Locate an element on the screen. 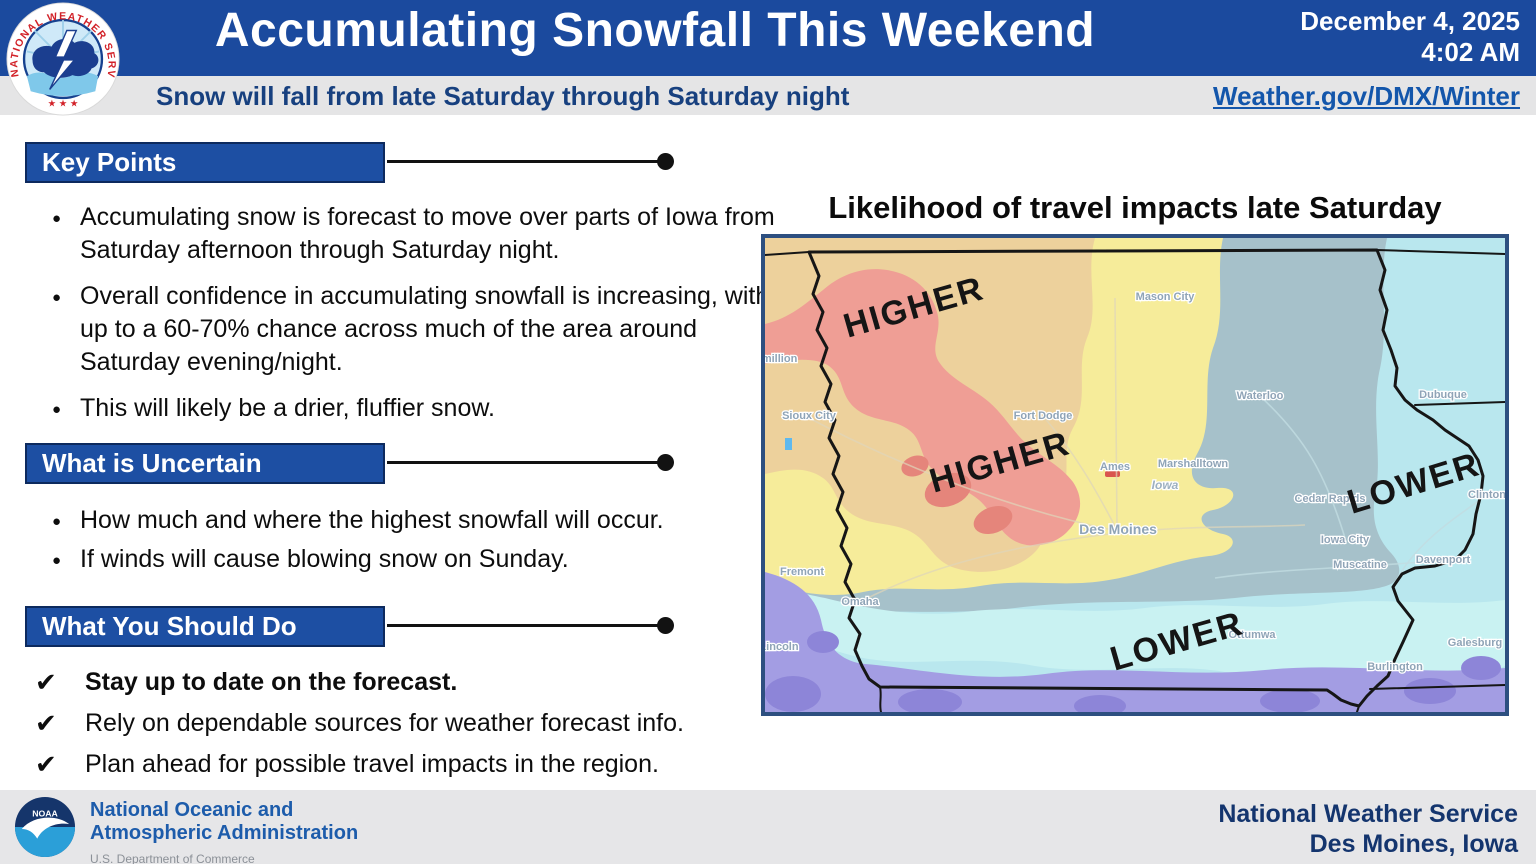 The image size is (1536, 864). city-label: Ottumwa is located at coordinates (1252, 635).